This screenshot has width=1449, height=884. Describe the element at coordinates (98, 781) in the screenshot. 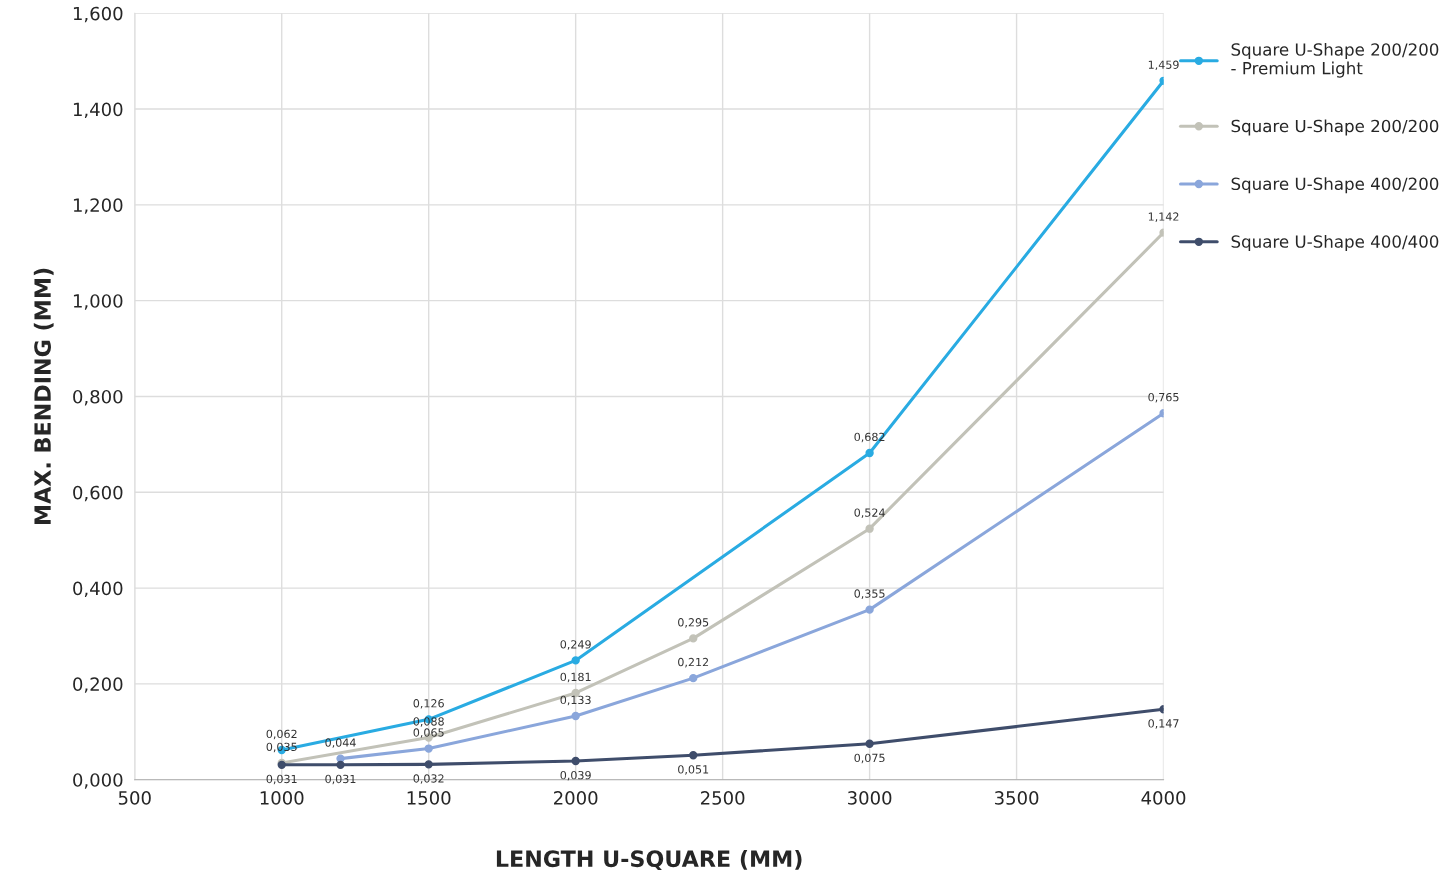

I see `y-tick-label: 0,000` at that location.